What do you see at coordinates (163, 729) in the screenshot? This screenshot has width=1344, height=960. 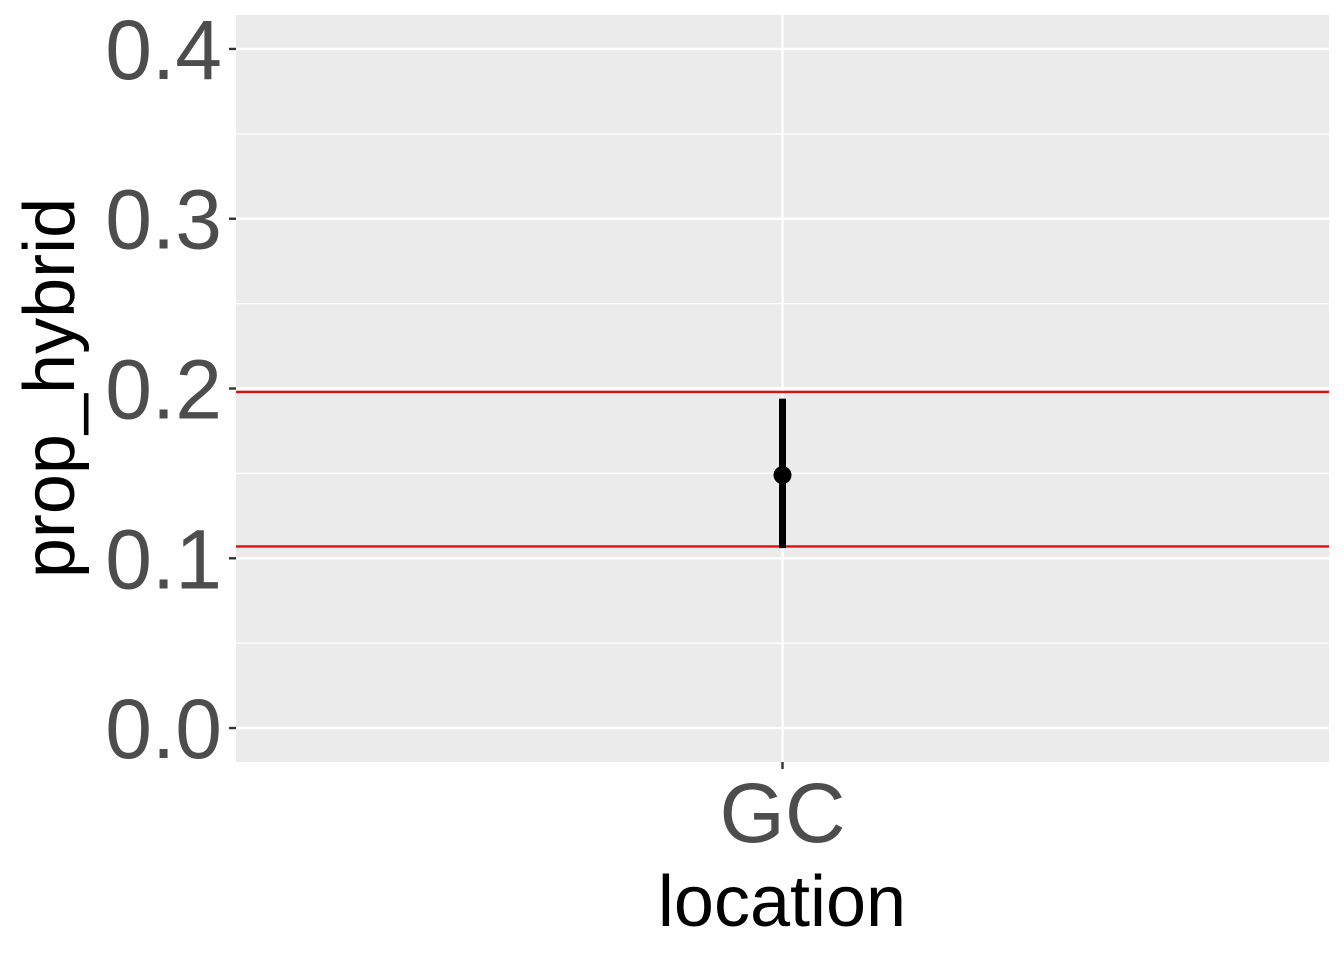 I see `y-tick-label: 0.0` at bounding box center [163, 729].